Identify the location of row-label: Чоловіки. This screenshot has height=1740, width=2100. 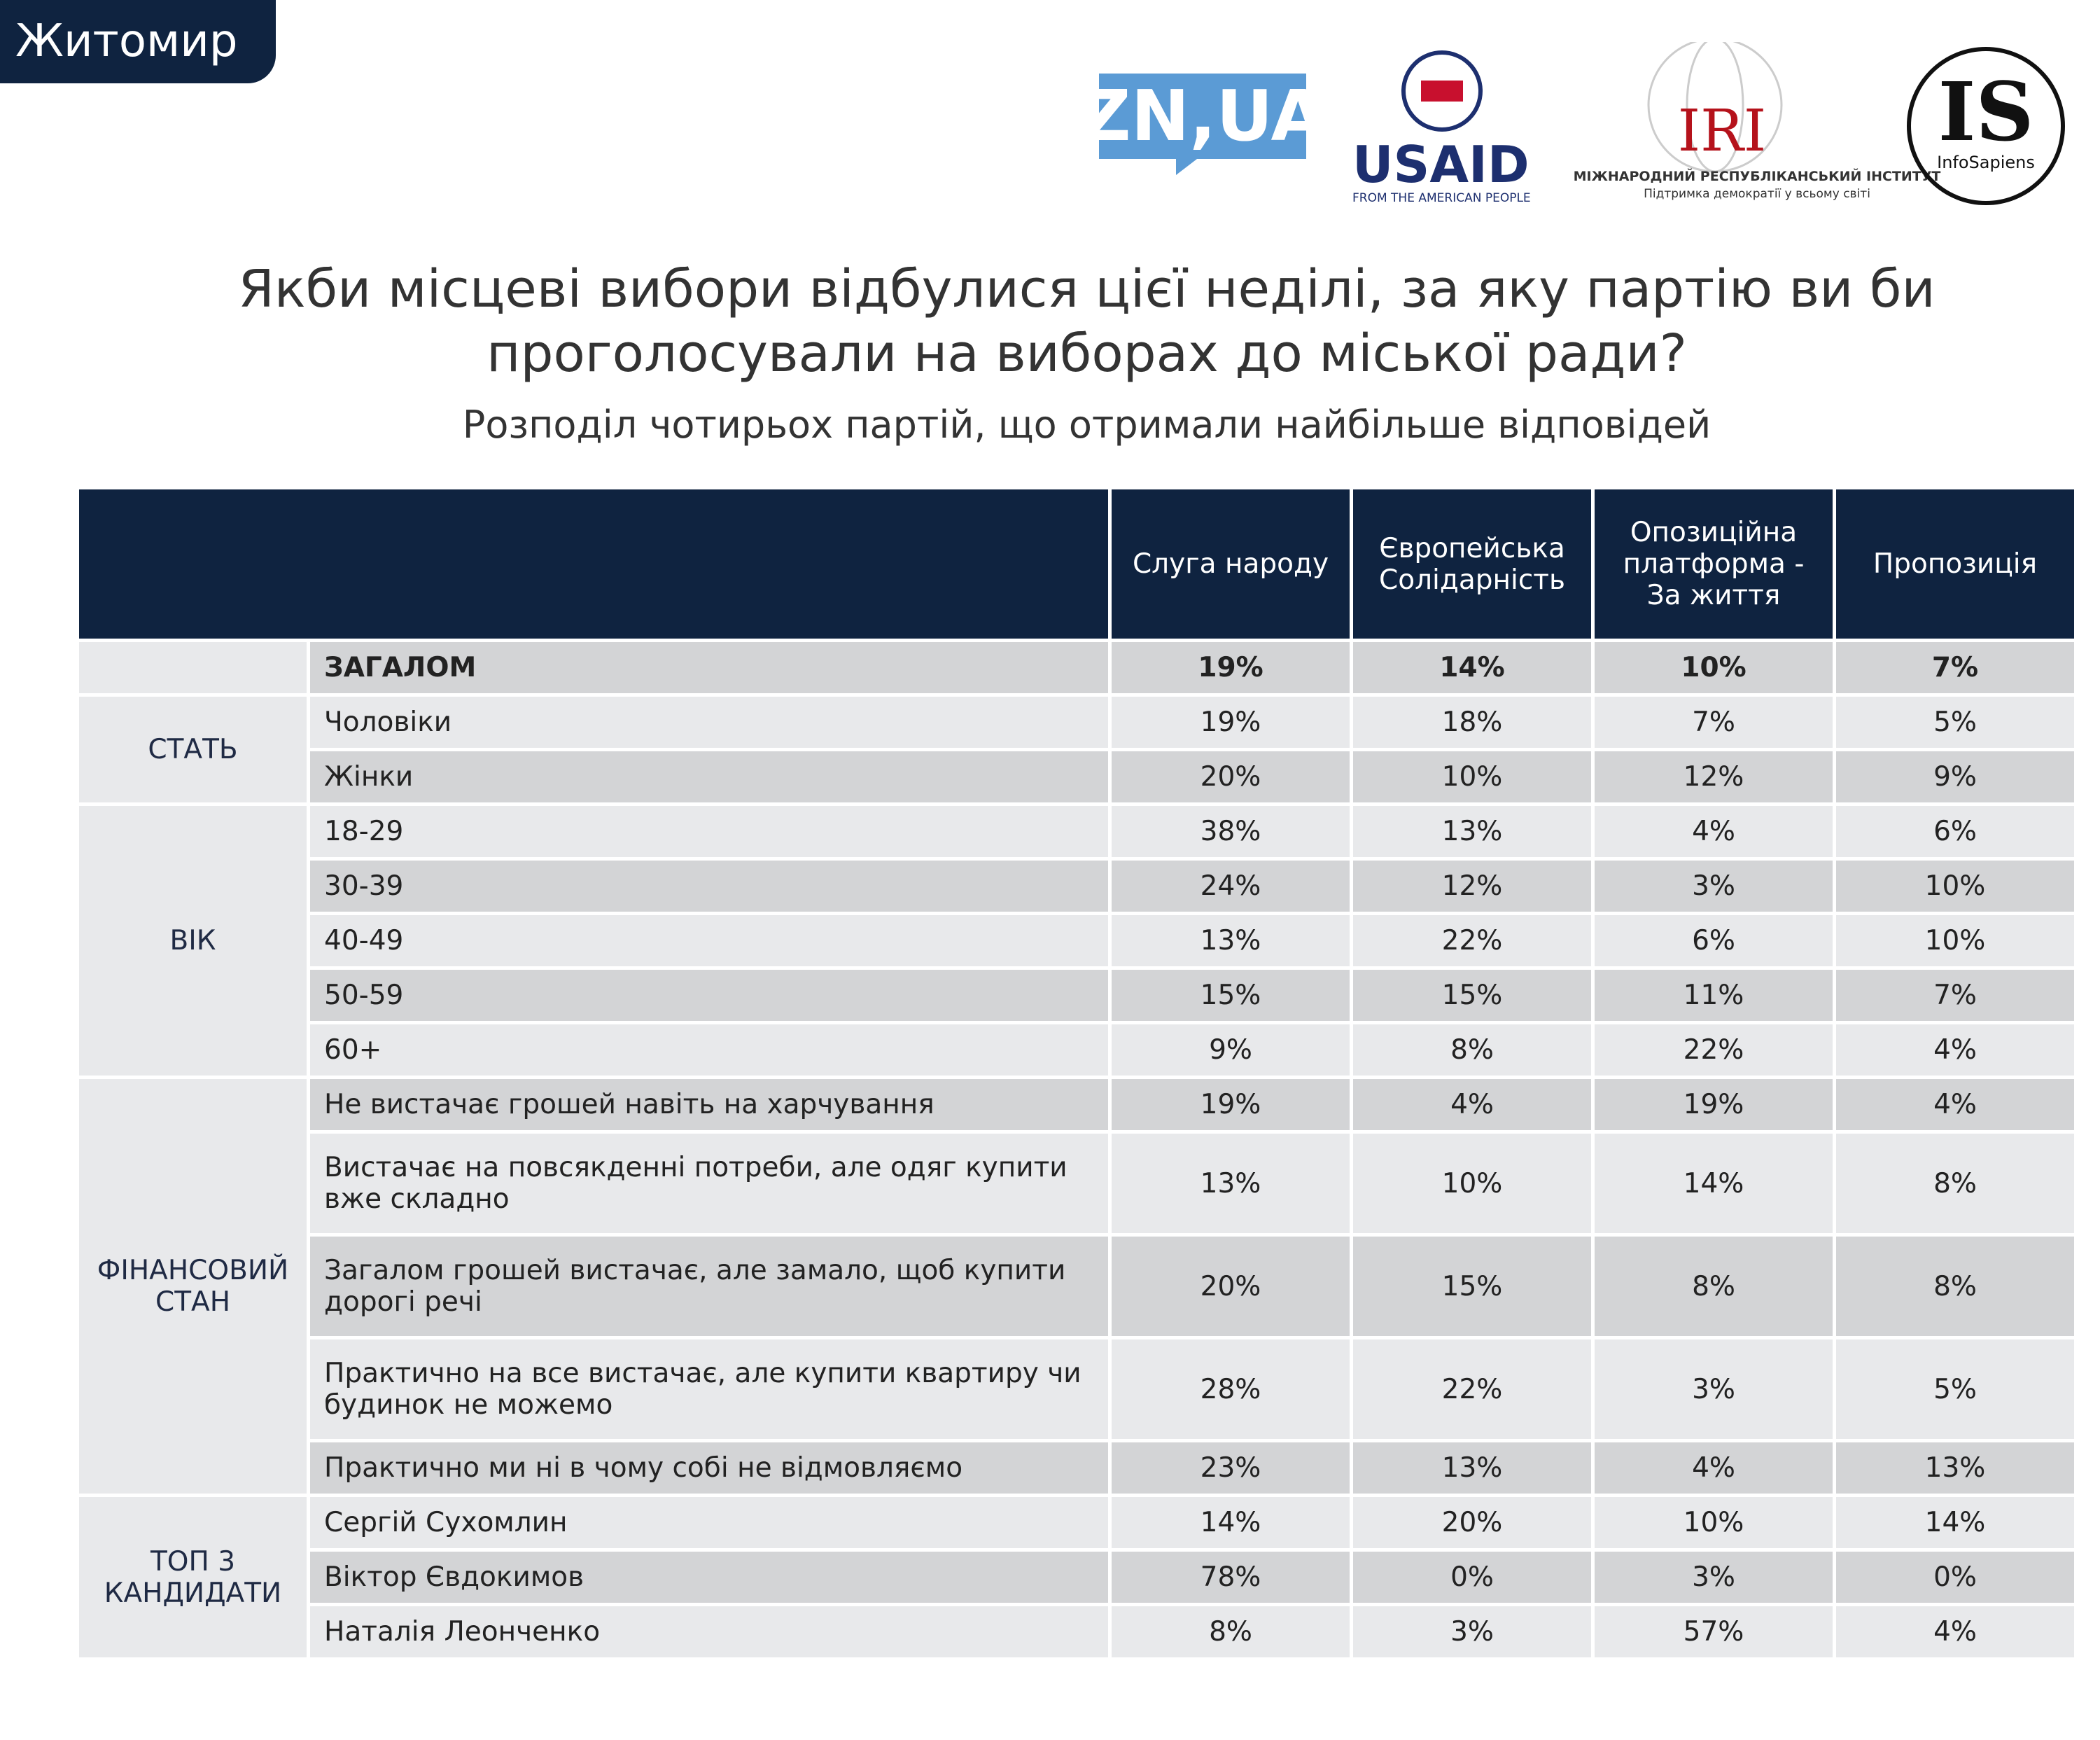
(709, 722).